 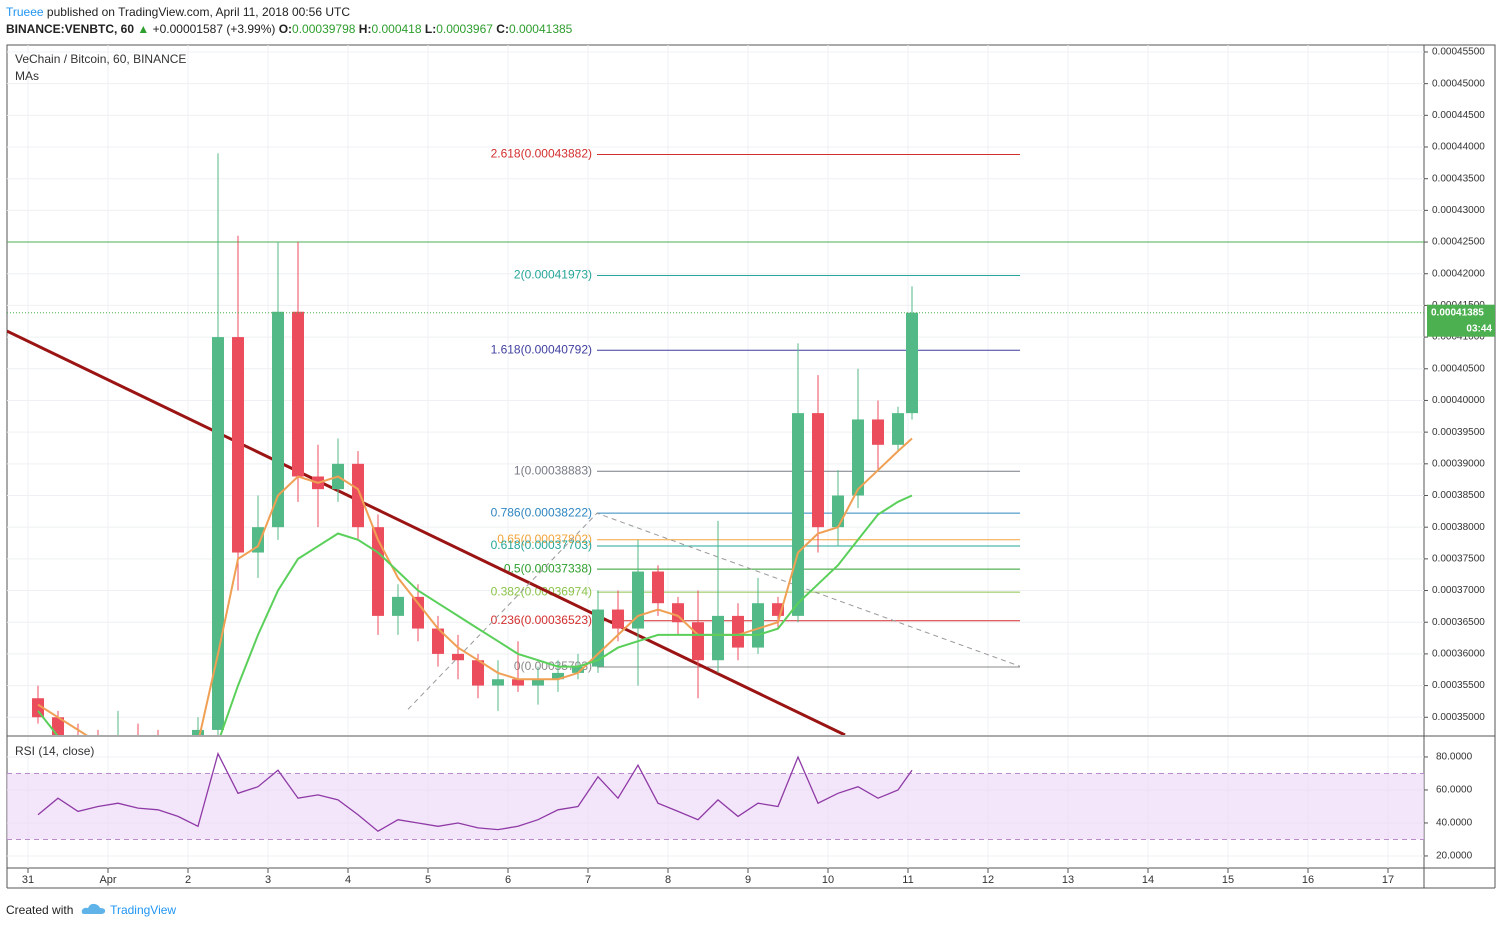 I want to click on y-tick-label: 0.00038500, so click(x=1458, y=495).